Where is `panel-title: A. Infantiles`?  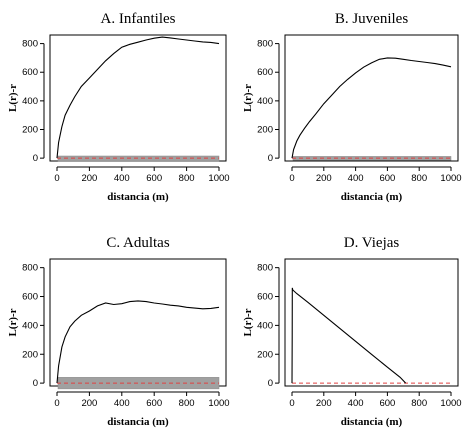
panel-title: A. Infantiles is located at coordinates (138, 19).